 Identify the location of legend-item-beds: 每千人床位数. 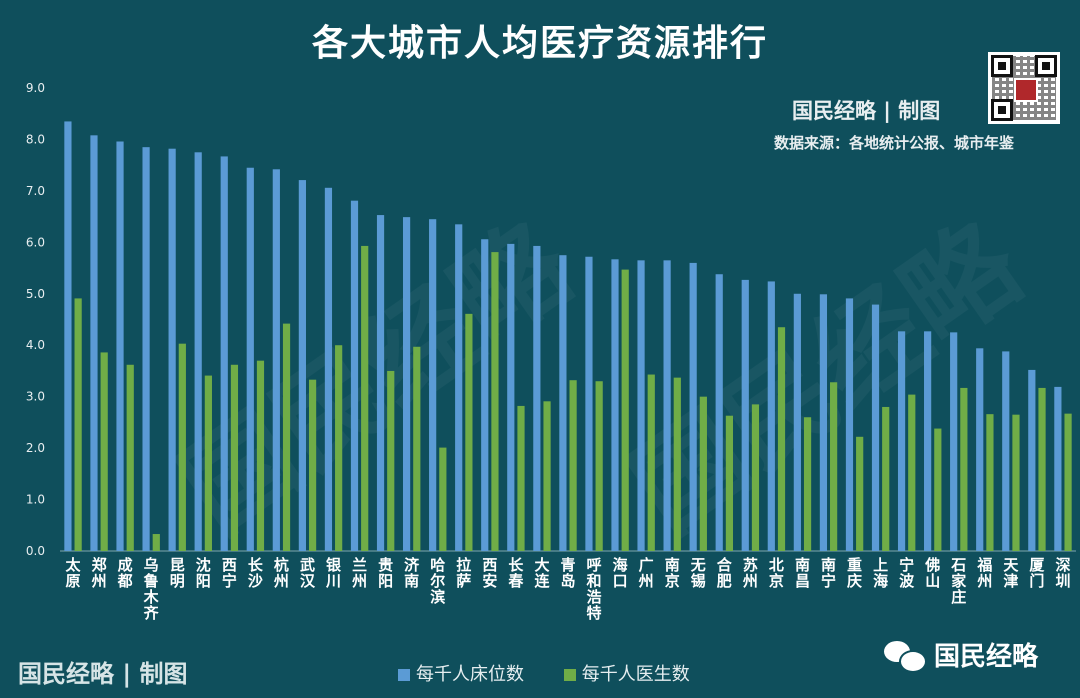
(461, 673).